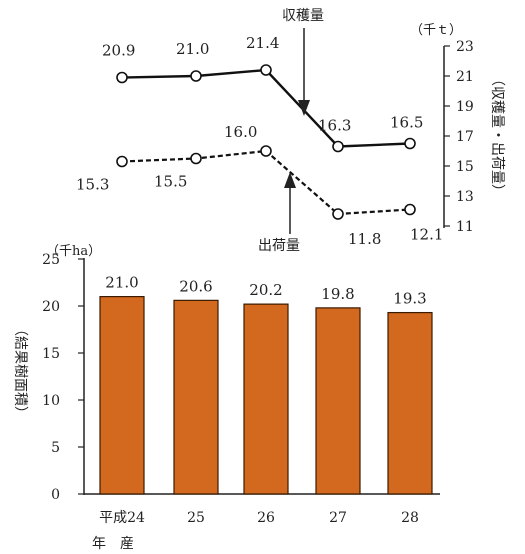  Describe the element at coordinates (465, 227) in the screenshot. I see `line-y-tick-label: 11` at that location.